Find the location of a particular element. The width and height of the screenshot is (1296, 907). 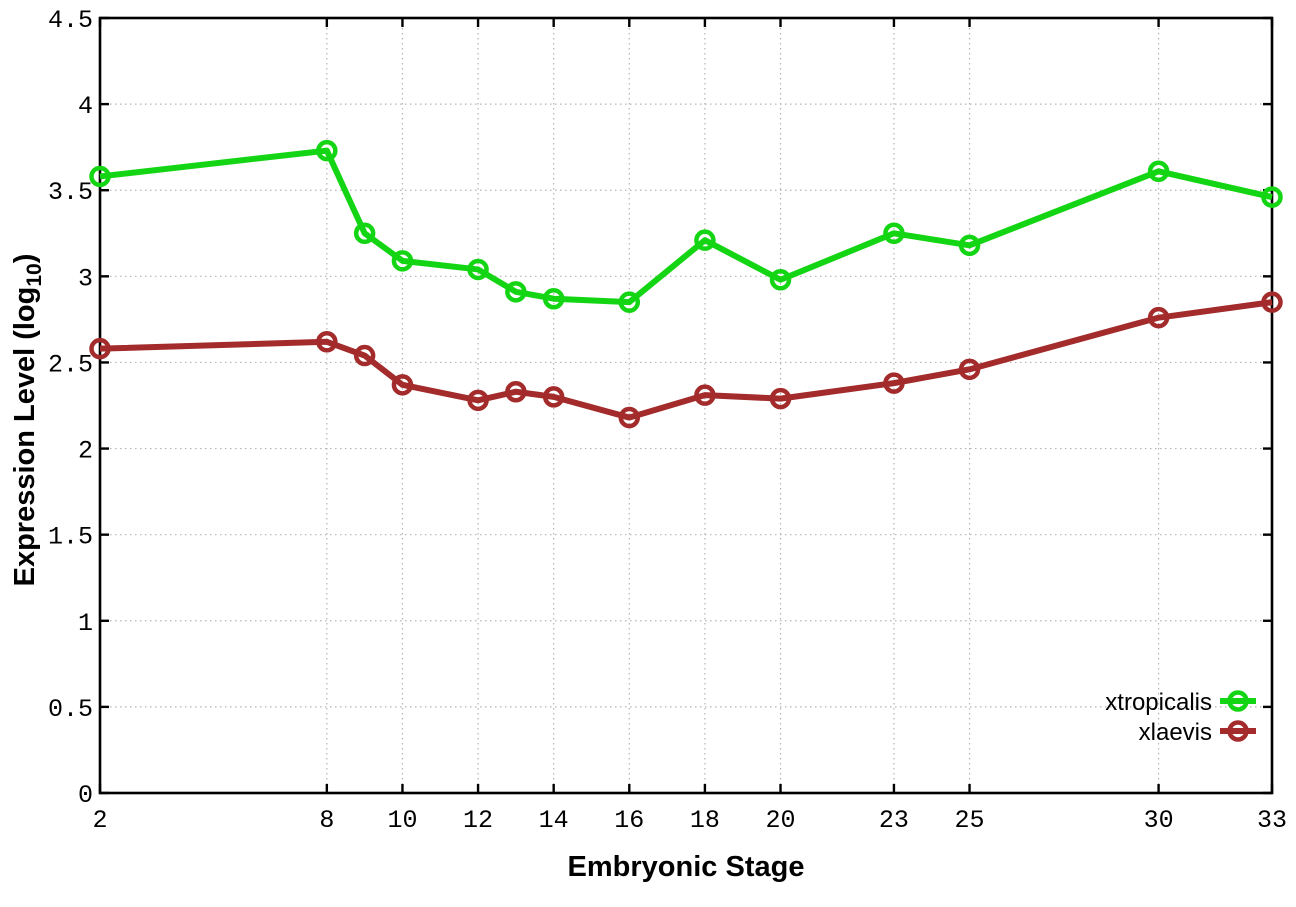

x-tick-label: 14 is located at coordinates (554, 820).